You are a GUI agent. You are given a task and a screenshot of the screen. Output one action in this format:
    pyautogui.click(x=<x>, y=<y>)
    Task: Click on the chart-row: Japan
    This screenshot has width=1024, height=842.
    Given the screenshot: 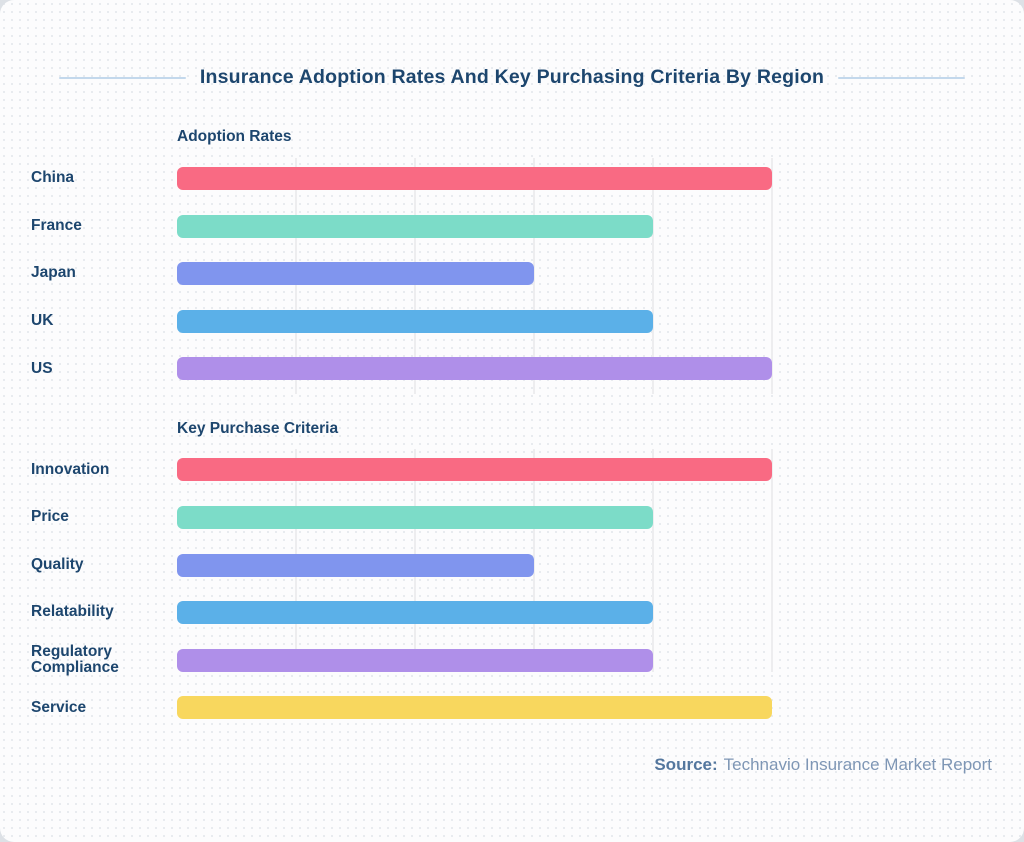 What is the action you would take?
    pyautogui.click(x=512, y=274)
    